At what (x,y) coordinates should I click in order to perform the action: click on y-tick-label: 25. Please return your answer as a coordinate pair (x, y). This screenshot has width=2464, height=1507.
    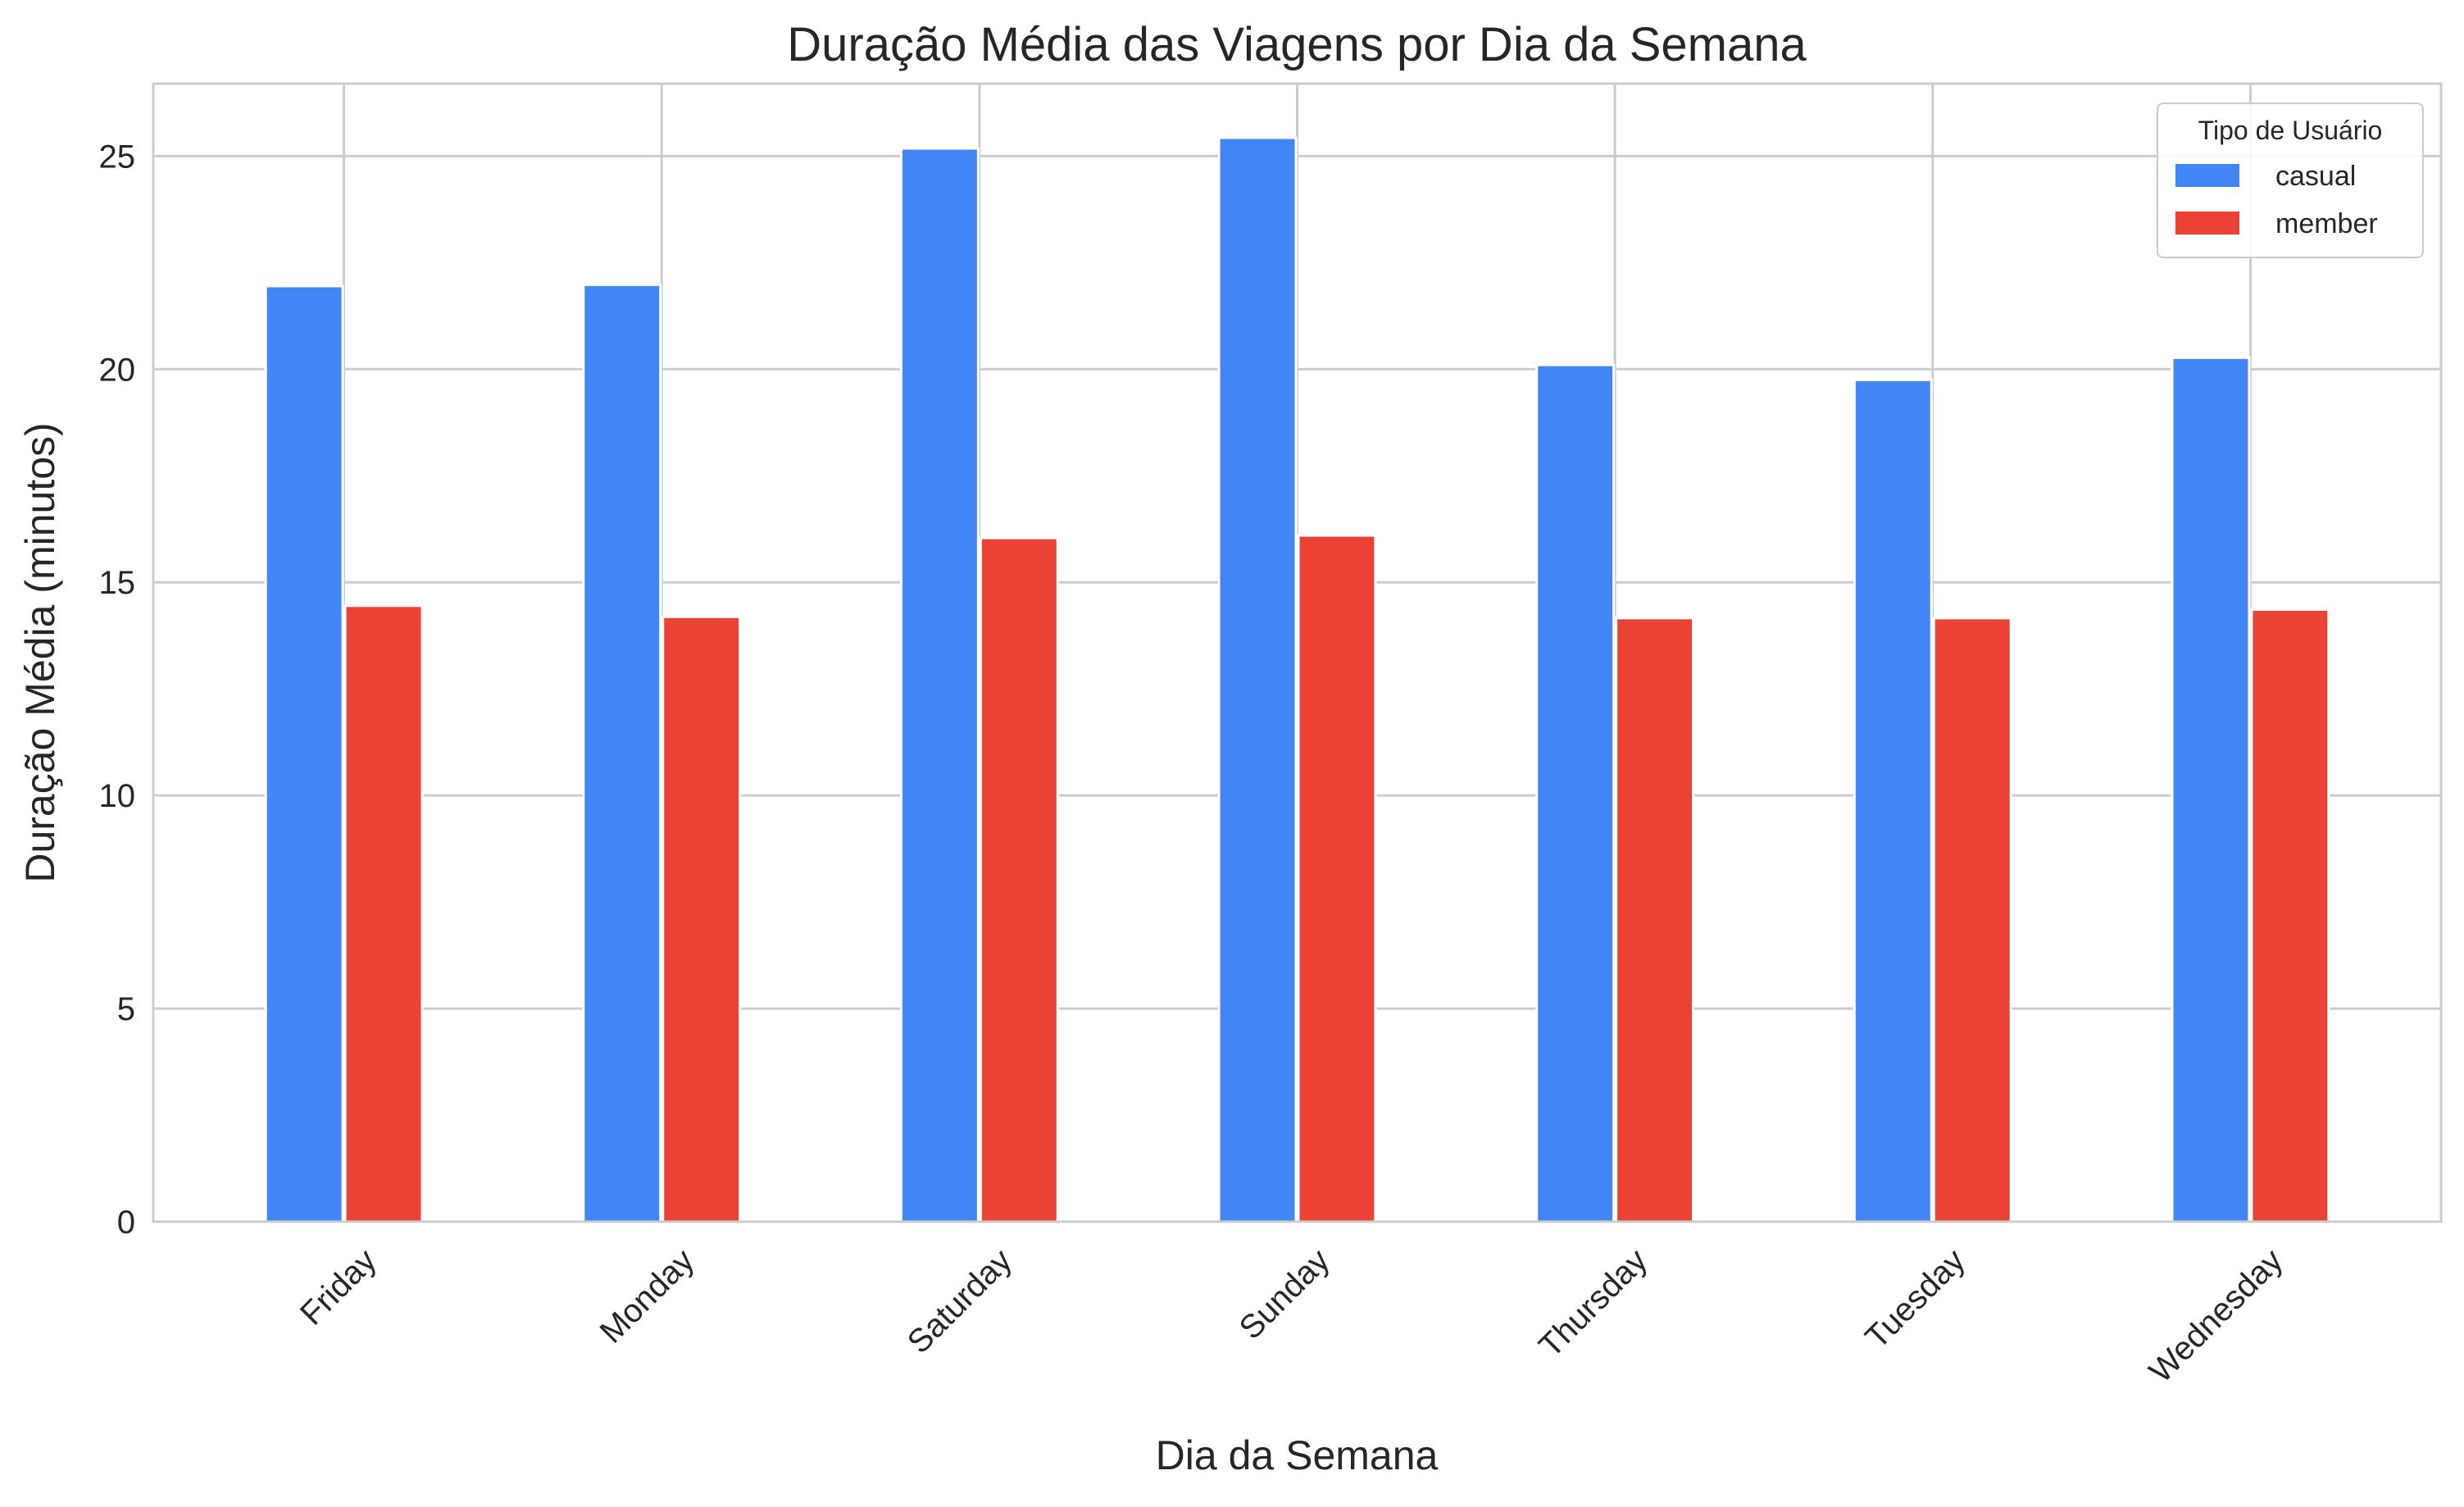
    Looking at the image, I should click on (117, 157).